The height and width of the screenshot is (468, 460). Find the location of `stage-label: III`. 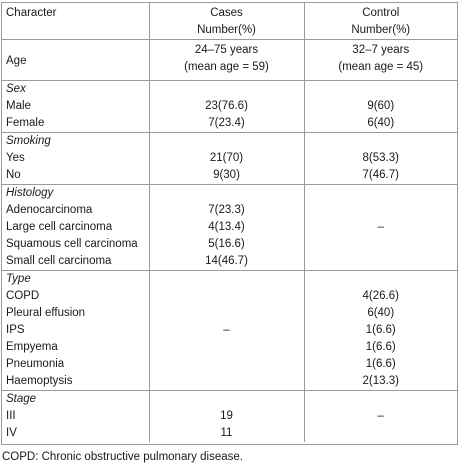

stage-label: III is located at coordinates (11, 416).